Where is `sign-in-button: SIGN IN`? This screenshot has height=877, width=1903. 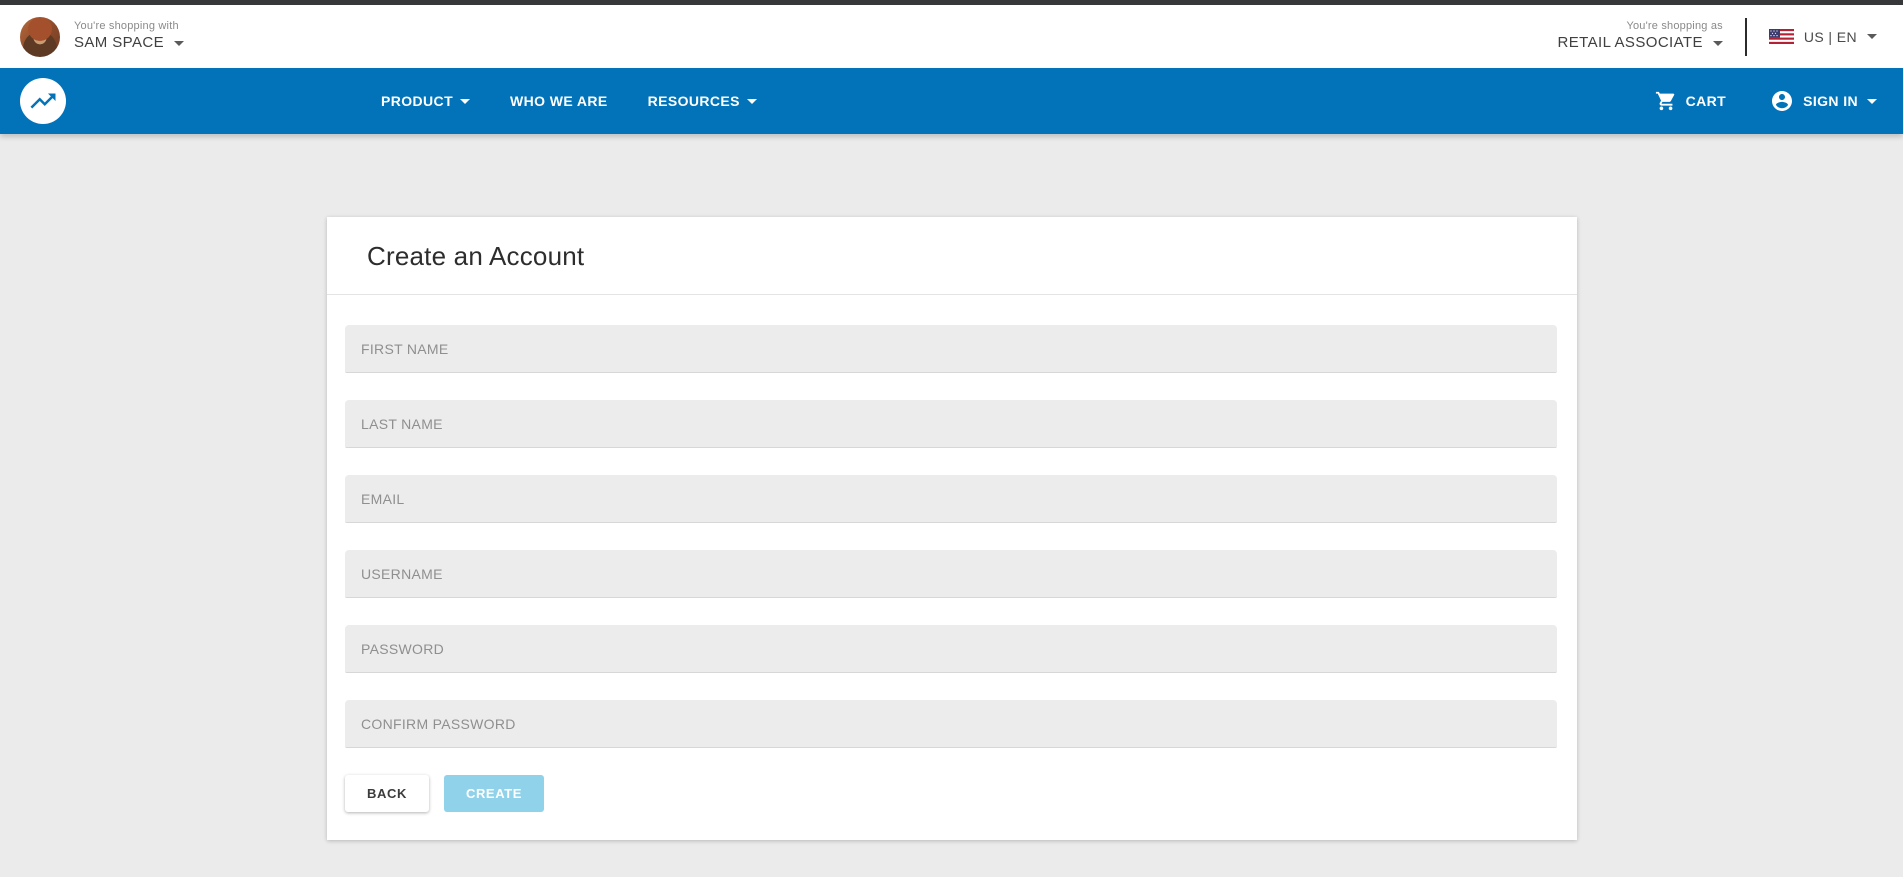
sign-in-button: SIGN IN is located at coordinates (1823, 101).